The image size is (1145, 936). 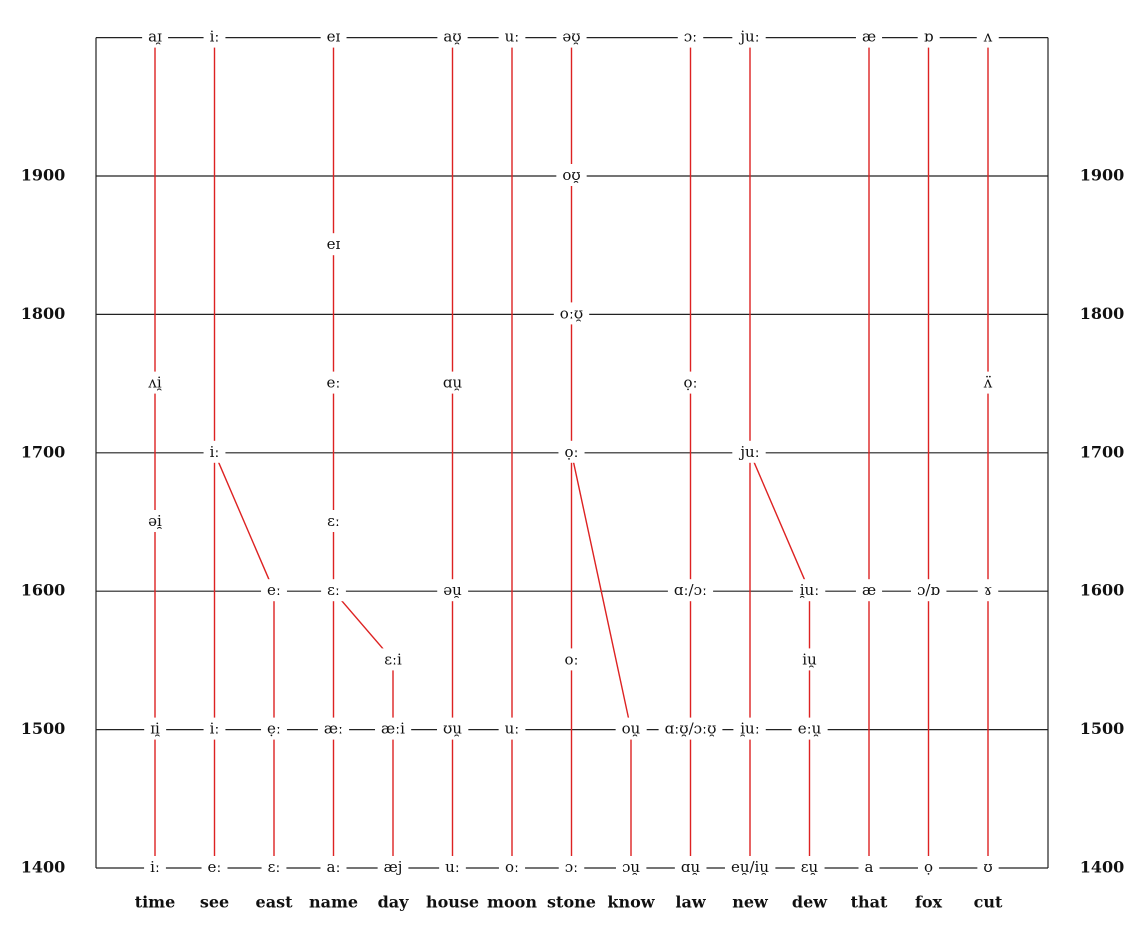 I want to click on vowel-label: iː, so click(x=215, y=452).